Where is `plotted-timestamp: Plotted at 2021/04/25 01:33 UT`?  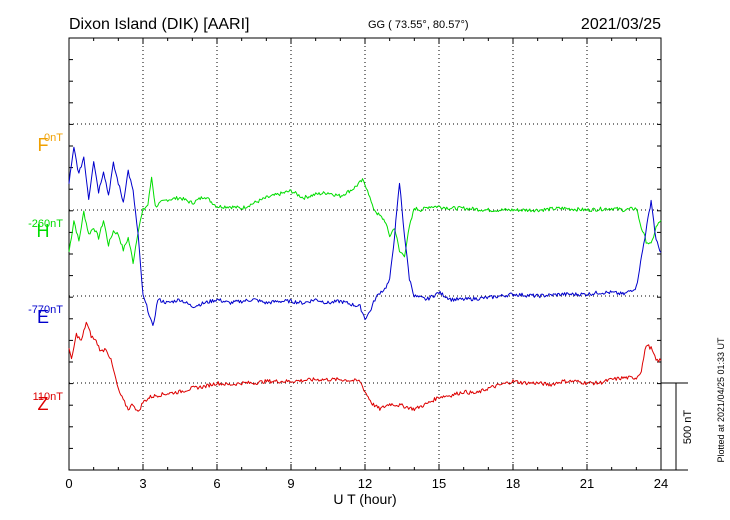 plotted-timestamp: Plotted at 2021/04/25 01:33 UT is located at coordinates (721, 400).